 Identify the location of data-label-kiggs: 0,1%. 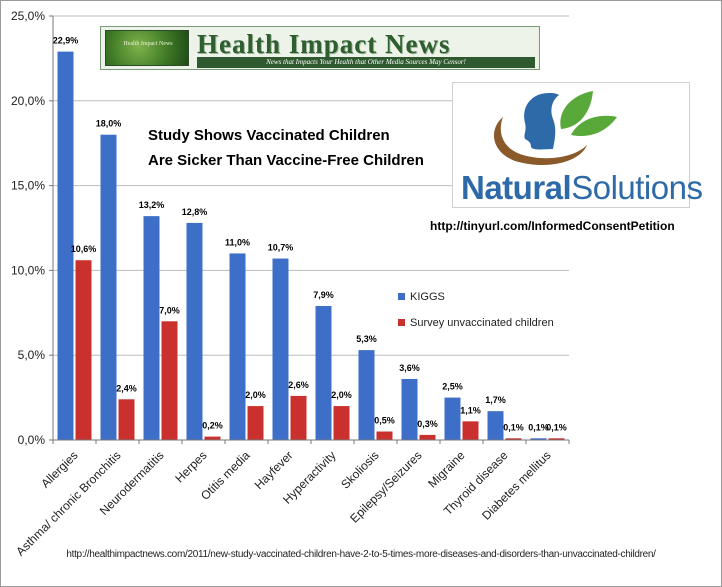
(538, 427).